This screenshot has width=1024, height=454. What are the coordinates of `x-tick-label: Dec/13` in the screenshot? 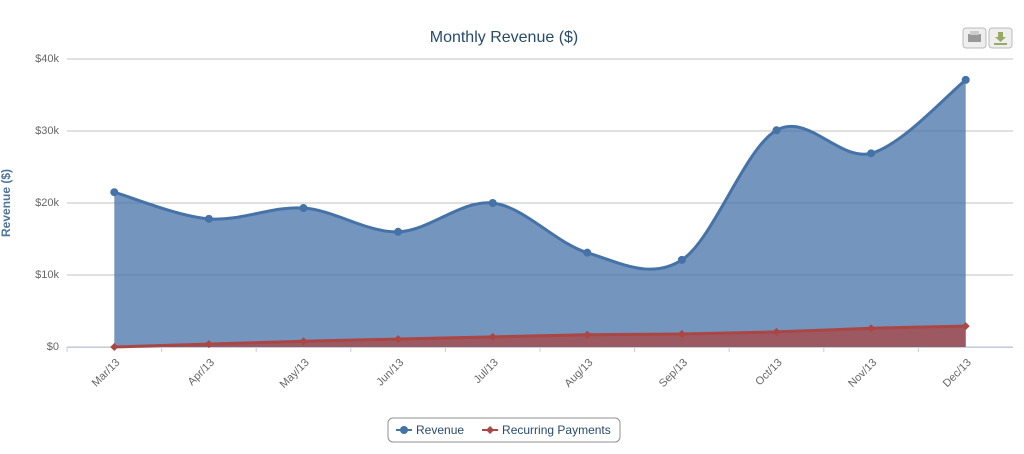 It's located at (957, 373).